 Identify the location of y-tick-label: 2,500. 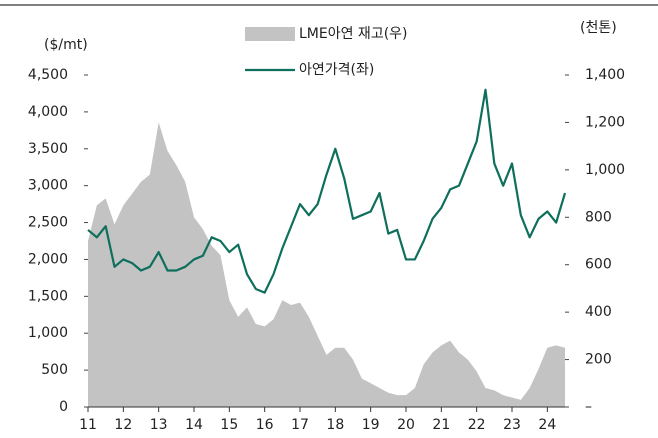
(48, 223).